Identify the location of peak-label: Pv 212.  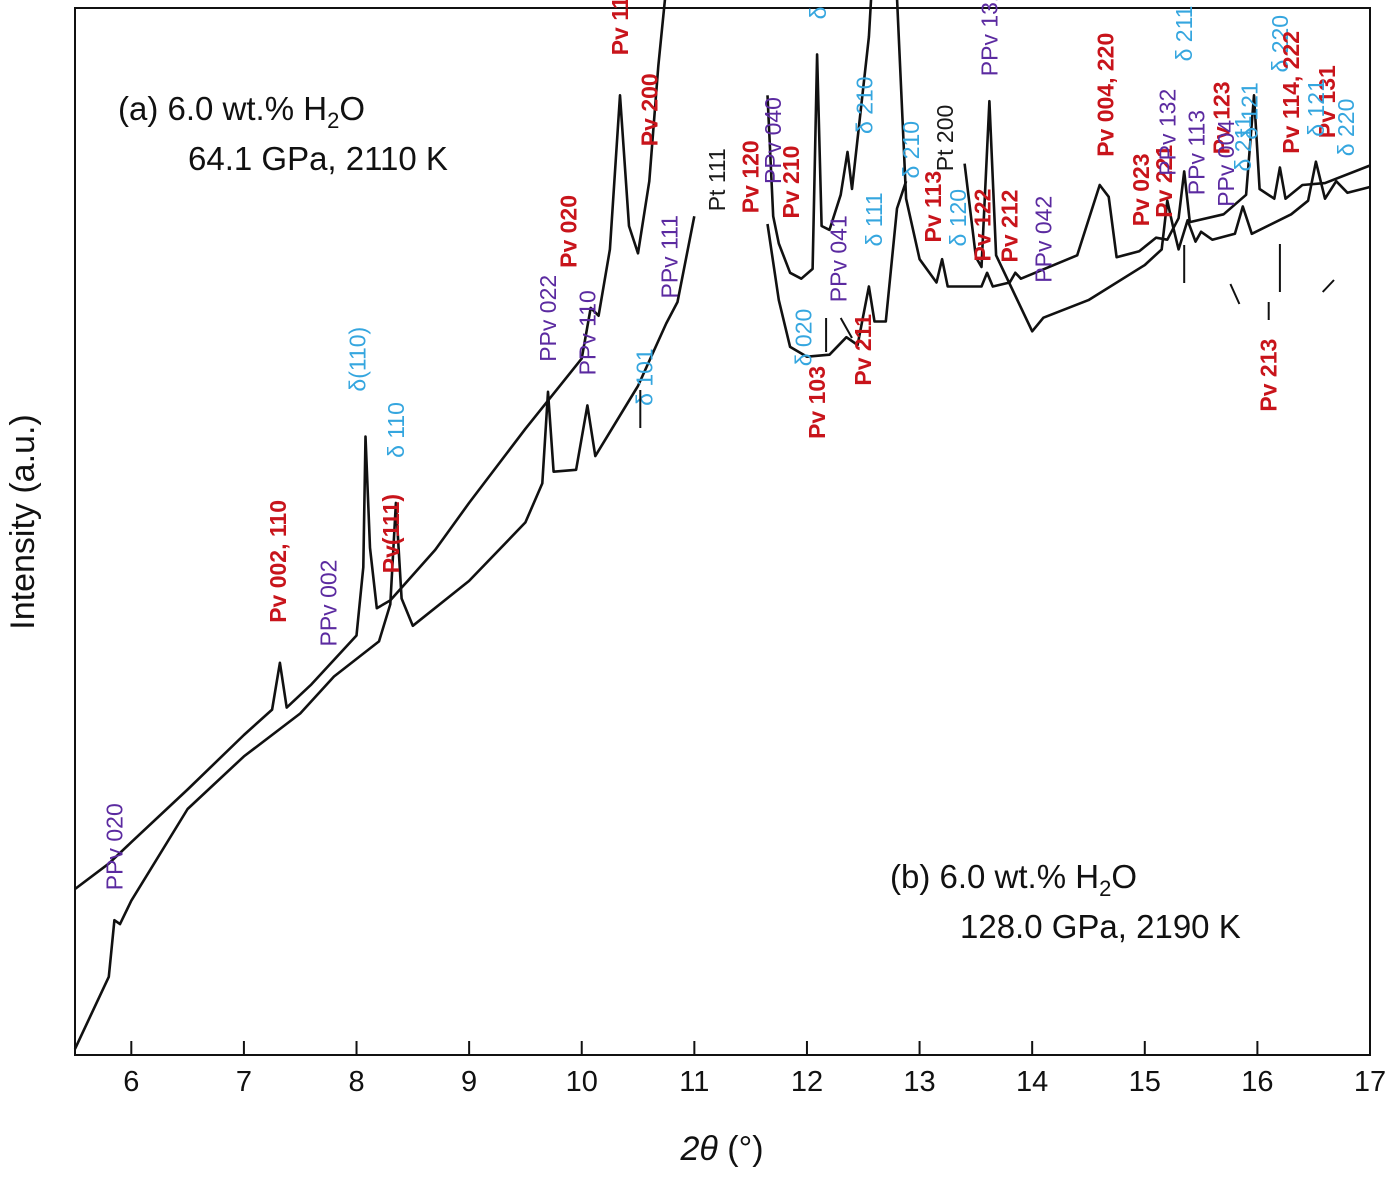
(1010, 226).